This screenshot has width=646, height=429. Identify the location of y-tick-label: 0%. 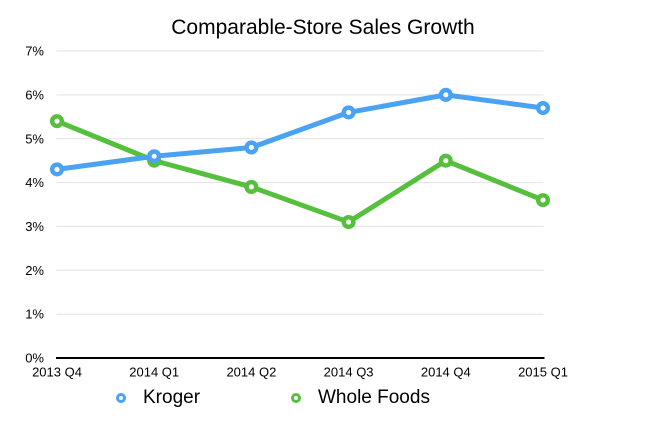
(34, 358).